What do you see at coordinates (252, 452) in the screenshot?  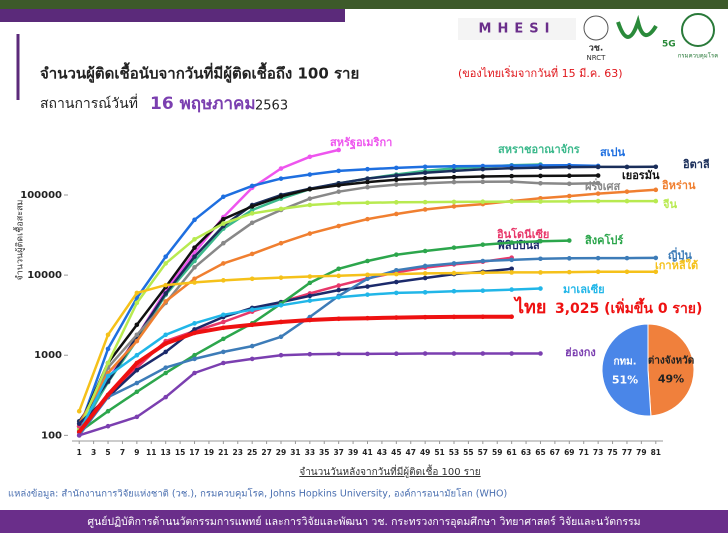 I see `x-tick-label: 25` at bounding box center [252, 452].